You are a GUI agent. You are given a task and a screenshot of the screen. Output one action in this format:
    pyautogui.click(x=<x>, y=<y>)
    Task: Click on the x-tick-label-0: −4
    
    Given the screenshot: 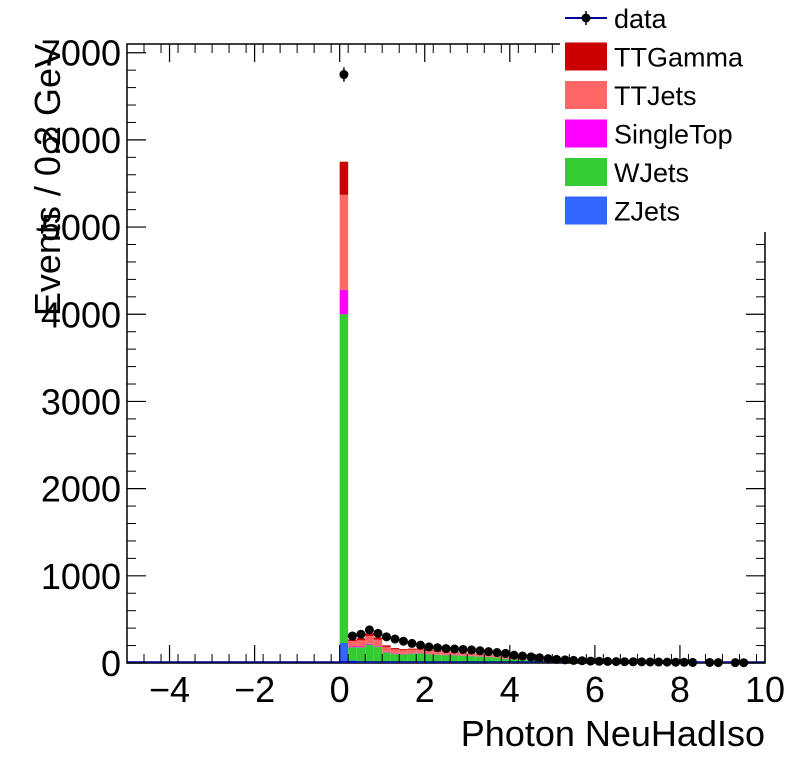 What is the action you would take?
    pyautogui.click(x=169, y=689)
    